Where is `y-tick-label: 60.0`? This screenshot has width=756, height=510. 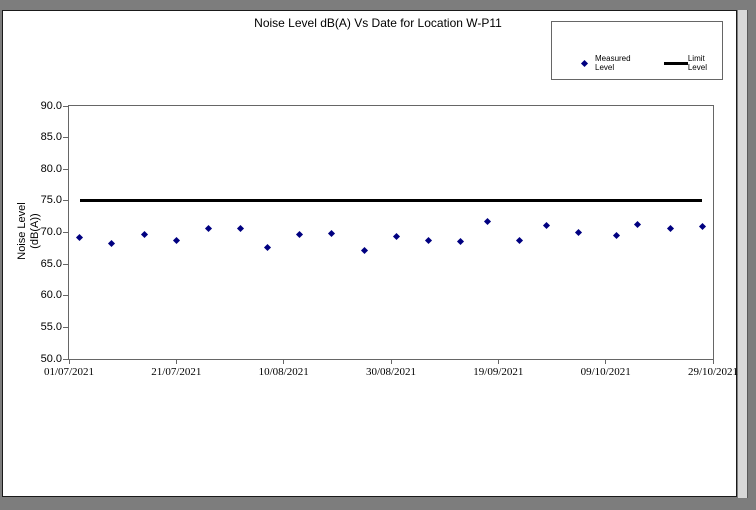 y-tick-label: 60.0 is located at coordinates (51, 295).